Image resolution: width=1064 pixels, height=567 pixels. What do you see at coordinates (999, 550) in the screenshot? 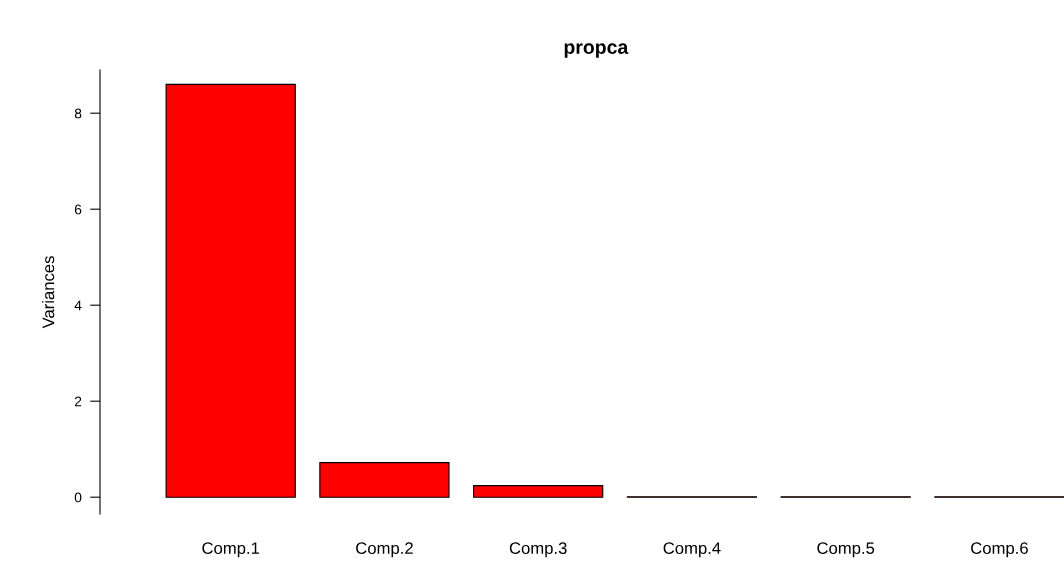
I see `x-tick-label: Comp.6` at bounding box center [999, 550].